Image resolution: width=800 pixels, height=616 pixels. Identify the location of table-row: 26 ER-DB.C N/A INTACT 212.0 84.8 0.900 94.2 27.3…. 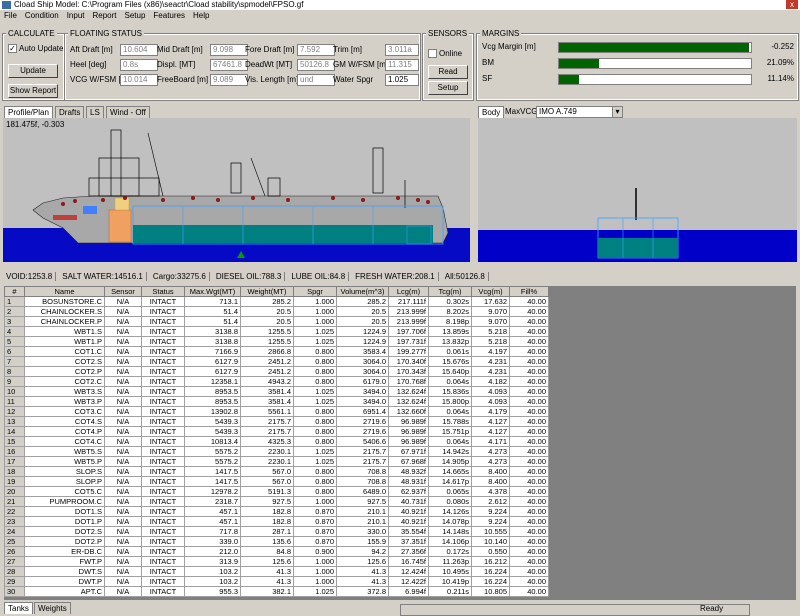
(276, 551).